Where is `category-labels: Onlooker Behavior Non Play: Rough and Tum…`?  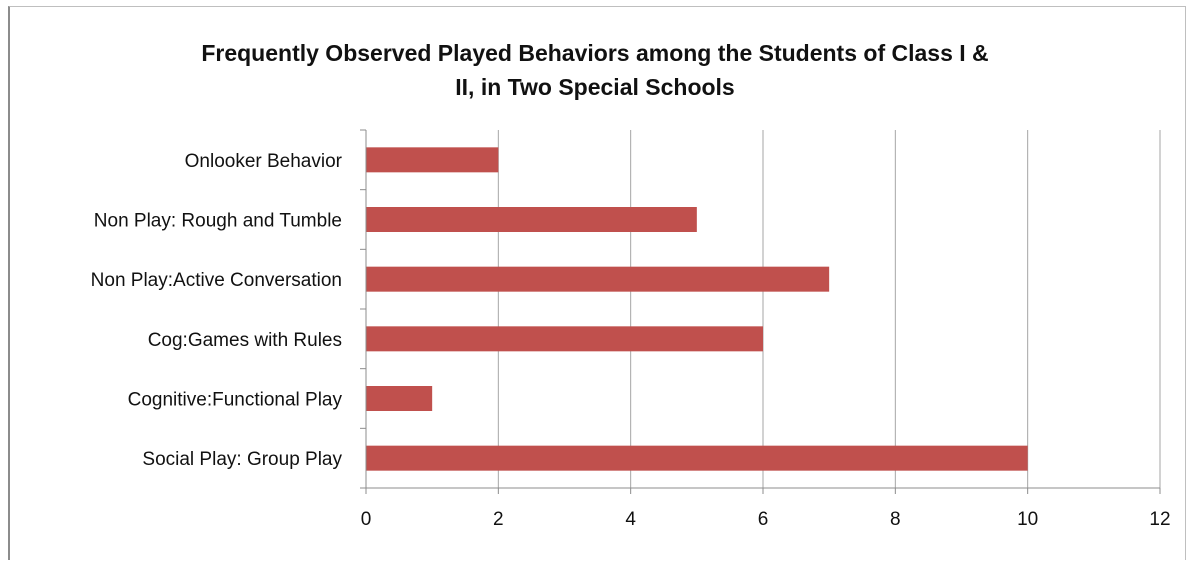 category-labels: Onlooker Behavior Non Play: Rough and Tum… is located at coordinates (217, 310).